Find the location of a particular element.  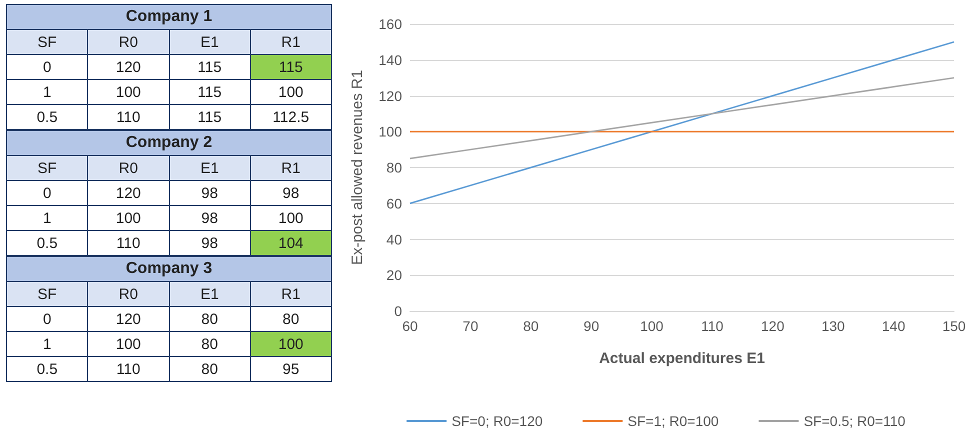

x-tick-label: 110 is located at coordinates (712, 326).